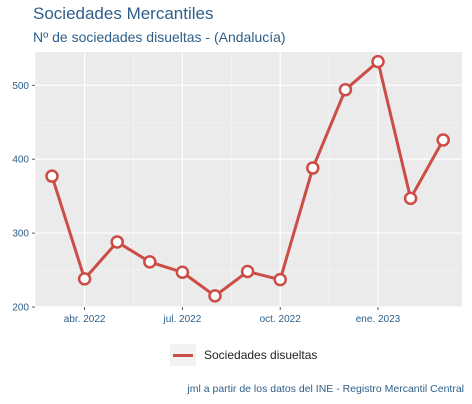  Describe the element at coordinates (20, 86) in the screenshot. I see `y-tick-label: 500` at that location.